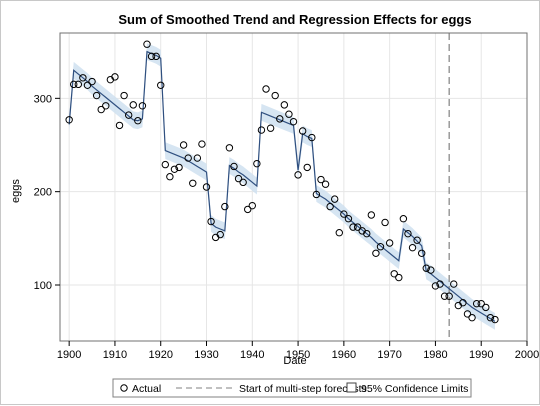 This screenshot has height=406, width=540. What do you see at coordinates (160, 355) in the screenshot?
I see `x-tick-label: 1920` at bounding box center [160, 355].